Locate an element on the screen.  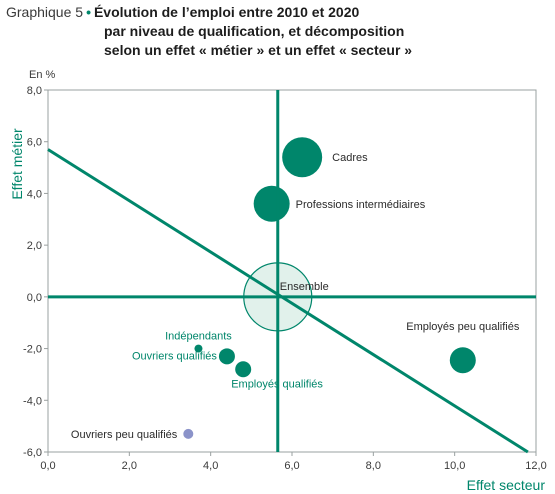
x-tick-label: 6,0 is located at coordinates (291, 466).